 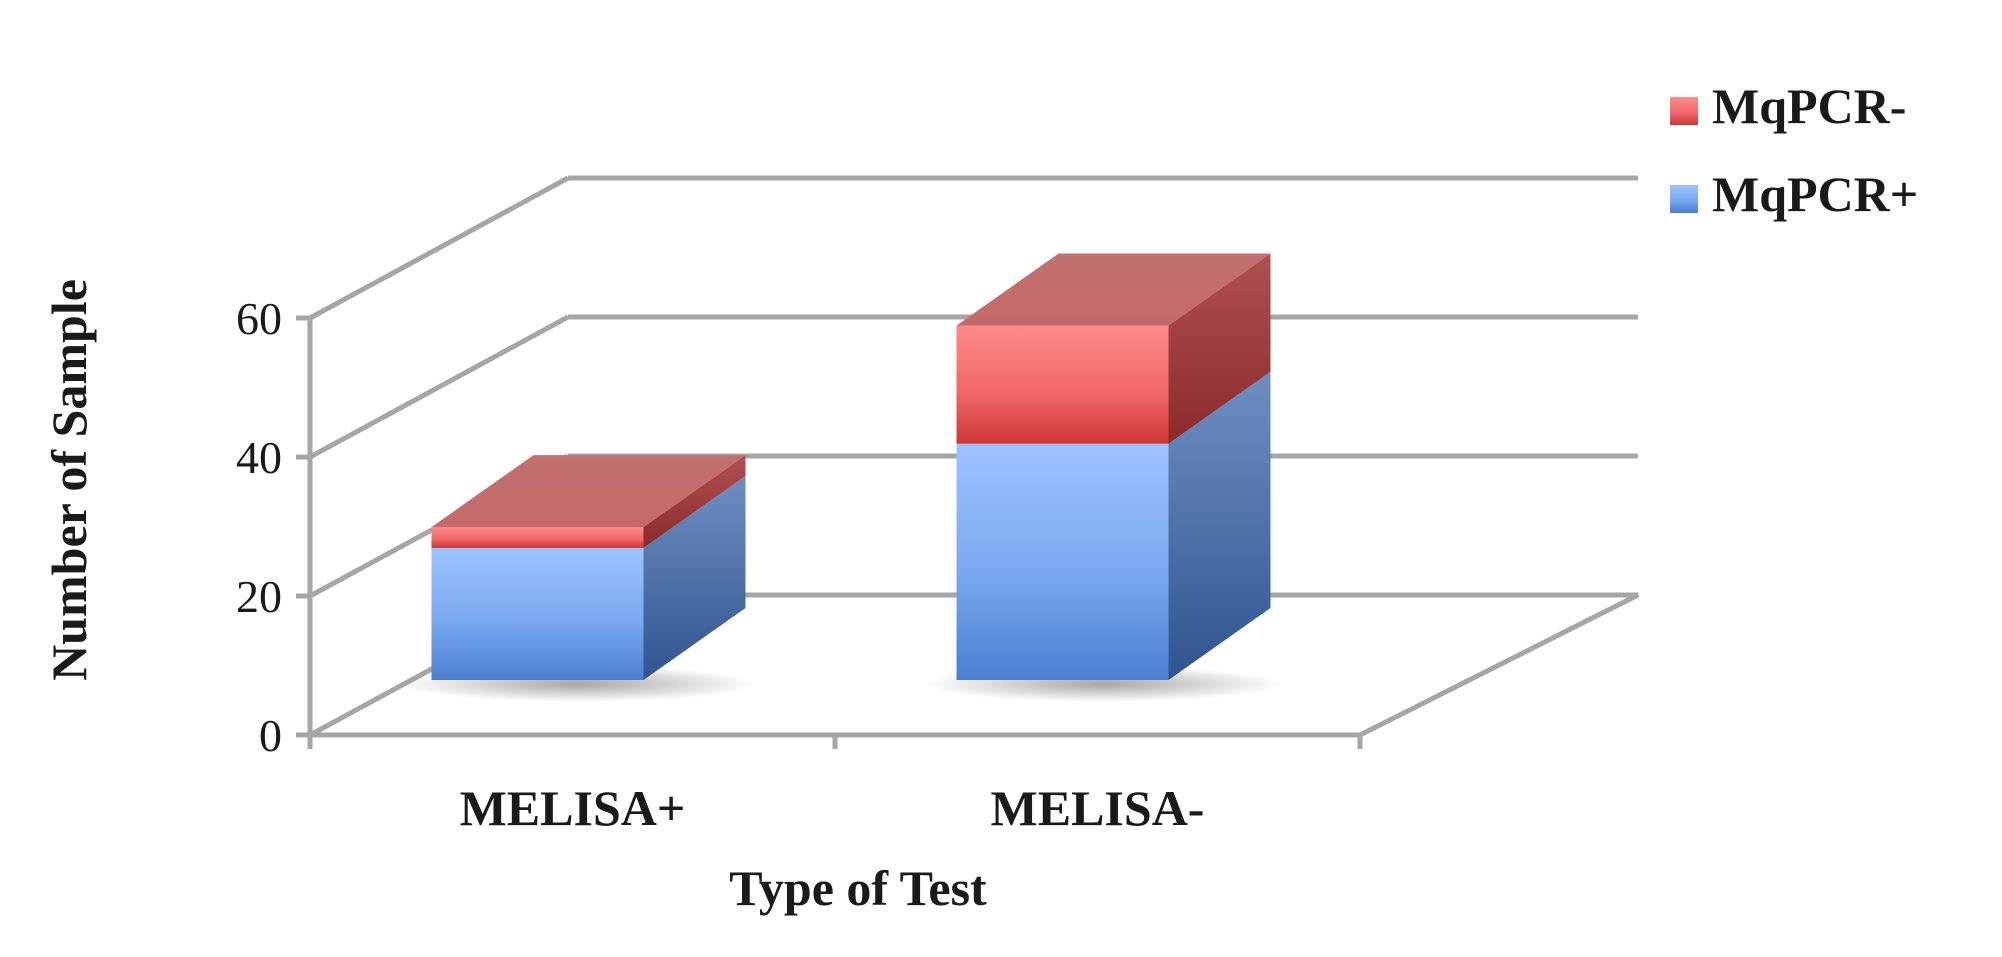 What do you see at coordinates (69, 480) in the screenshot?
I see `y-axis-title: Number of Sample` at bounding box center [69, 480].